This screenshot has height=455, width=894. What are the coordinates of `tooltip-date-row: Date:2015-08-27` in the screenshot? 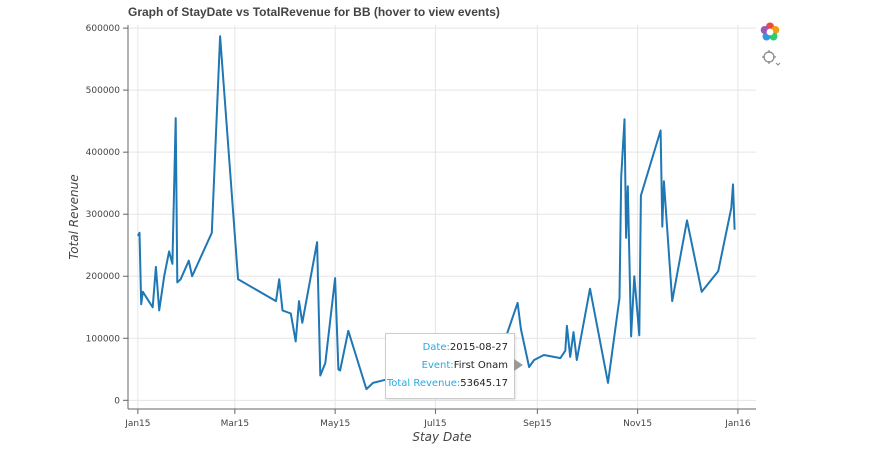 It's located at (465, 347).